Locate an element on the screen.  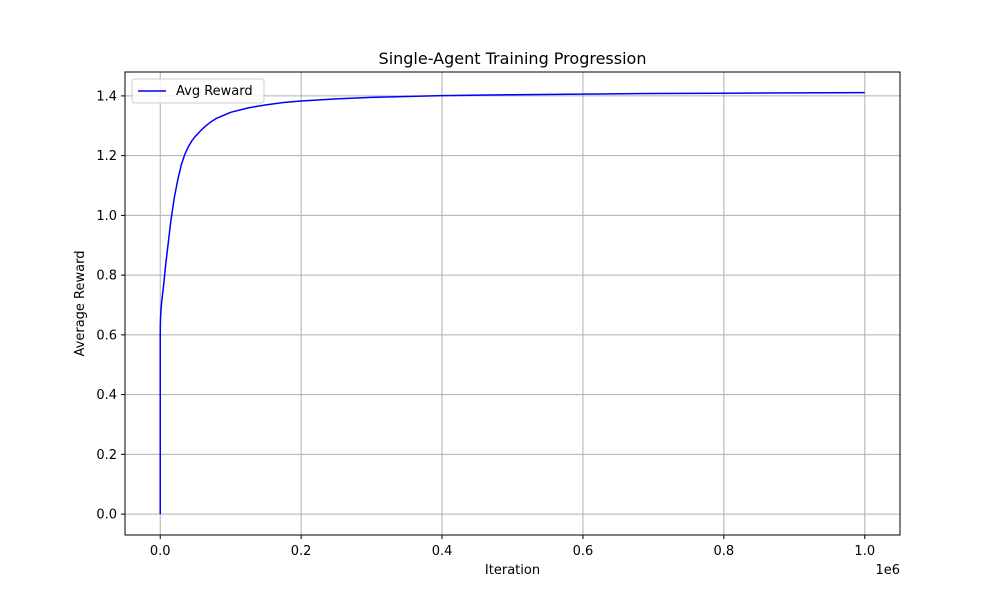
y-axis-title: Average Reward is located at coordinates (80, 304).